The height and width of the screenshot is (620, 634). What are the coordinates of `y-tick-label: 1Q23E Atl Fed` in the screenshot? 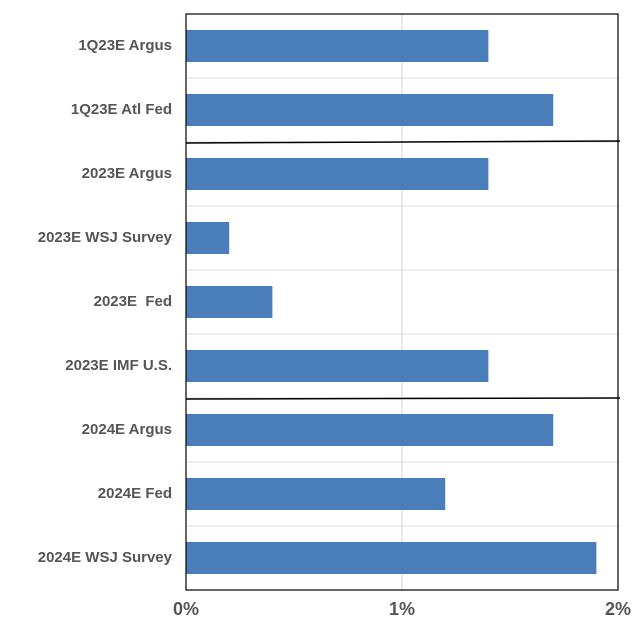 It's located at (121, 109).